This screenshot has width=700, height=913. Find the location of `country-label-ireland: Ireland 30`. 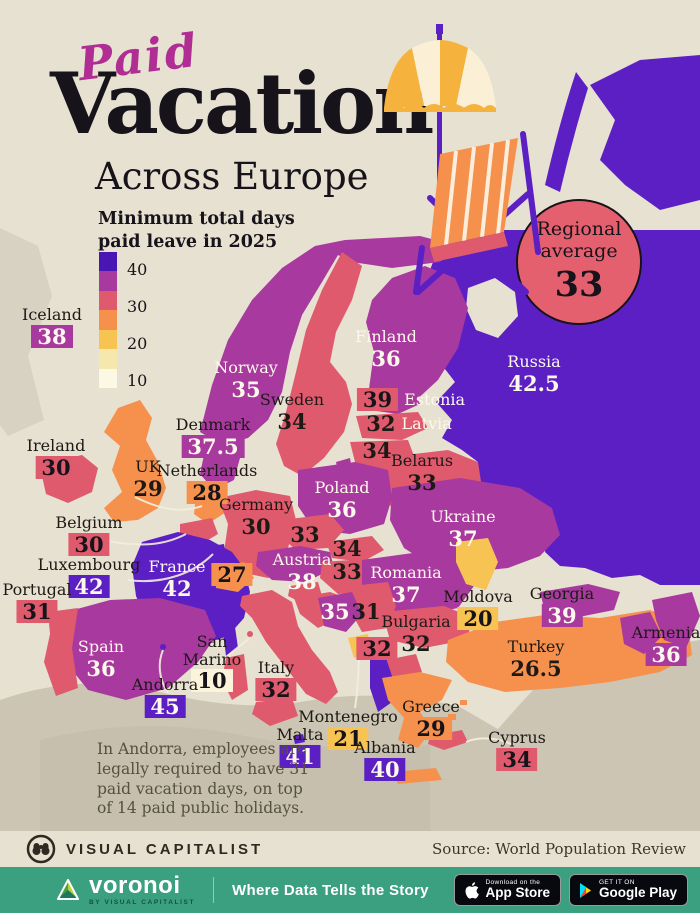

country-label-ireland: Ireland 30 is located at coordinates (56, 458).